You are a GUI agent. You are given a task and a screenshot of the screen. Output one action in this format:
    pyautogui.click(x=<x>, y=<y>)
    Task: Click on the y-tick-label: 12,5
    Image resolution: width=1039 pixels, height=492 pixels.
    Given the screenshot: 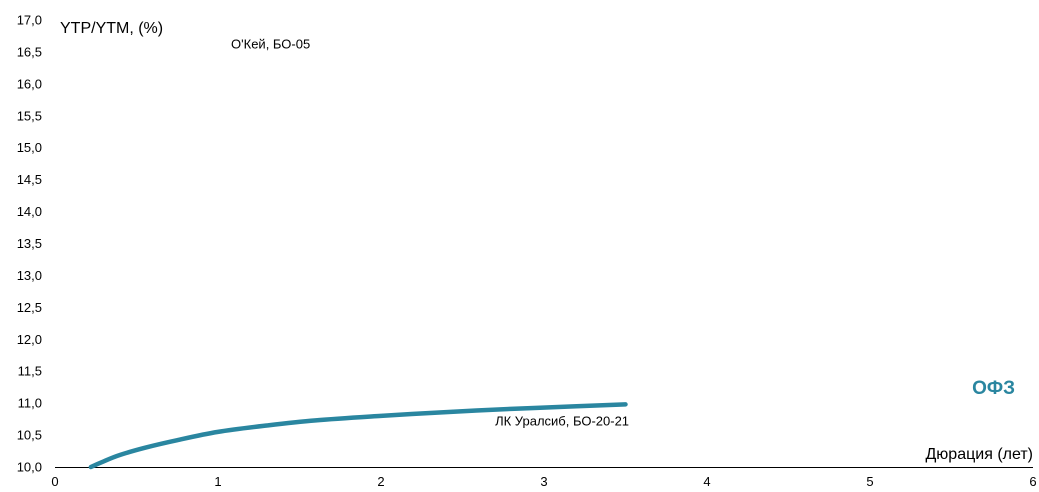 What is the action you would take?
    pyautogui.click(x=29, y=307)
    